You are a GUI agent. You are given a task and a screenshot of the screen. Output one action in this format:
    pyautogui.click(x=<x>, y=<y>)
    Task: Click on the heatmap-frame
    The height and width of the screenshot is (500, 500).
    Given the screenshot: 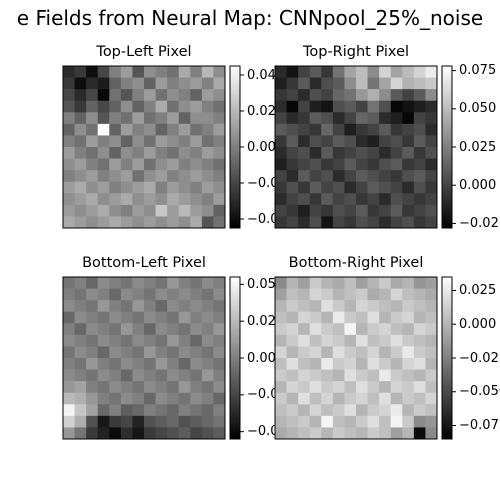 What is the action you would take?
    pyautogui.click(x=144, y=358)
    